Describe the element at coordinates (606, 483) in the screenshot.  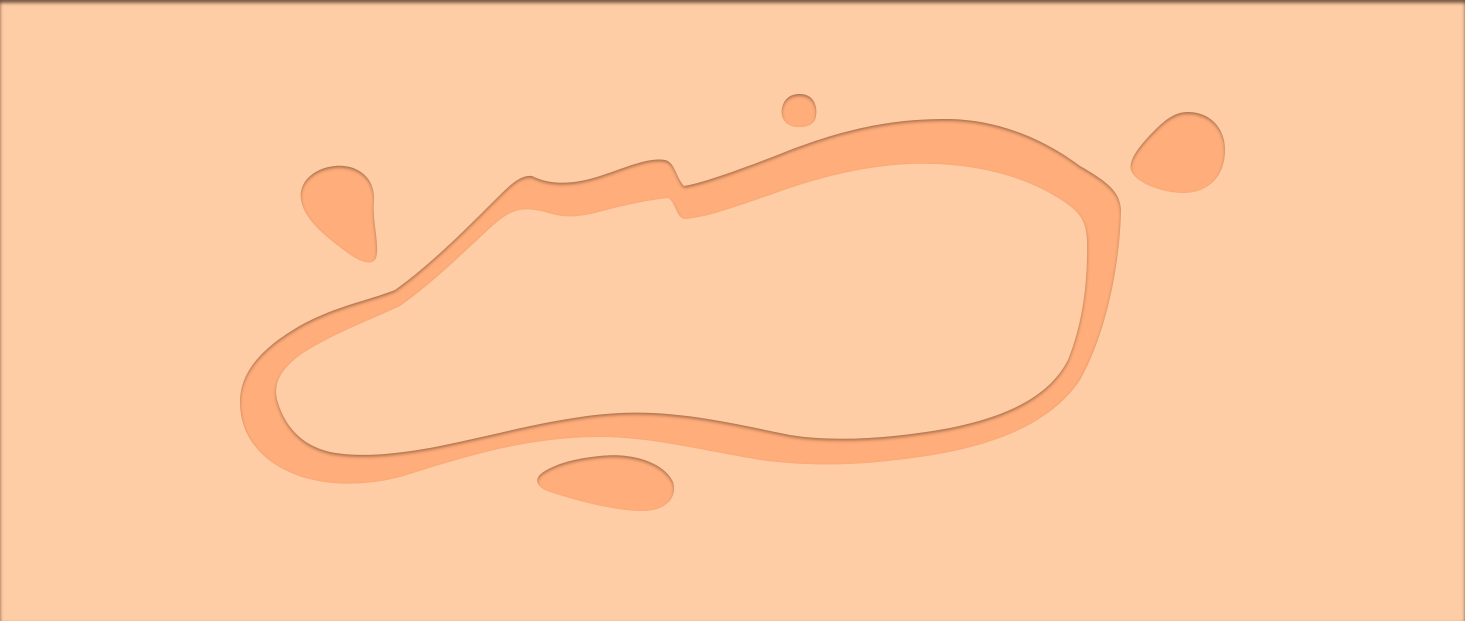
I see `pit-bottom` at that location.